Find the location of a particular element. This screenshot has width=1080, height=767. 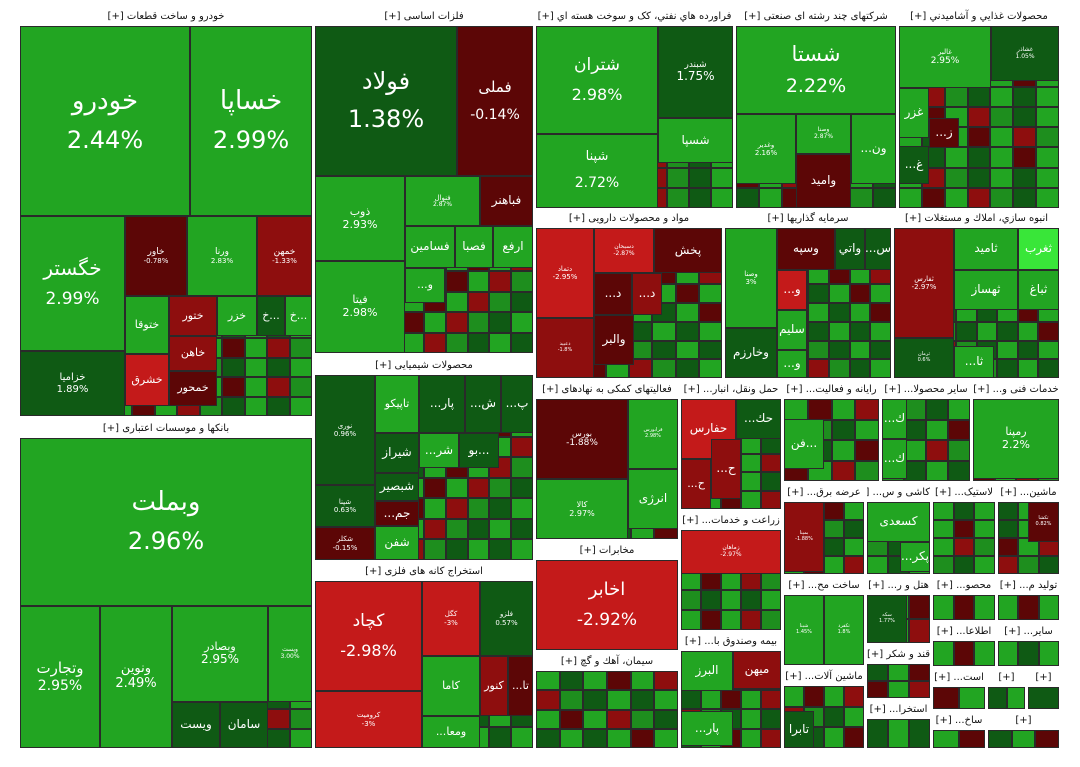

sector-header: محصو... [+] is located at coordinates (964, 586).